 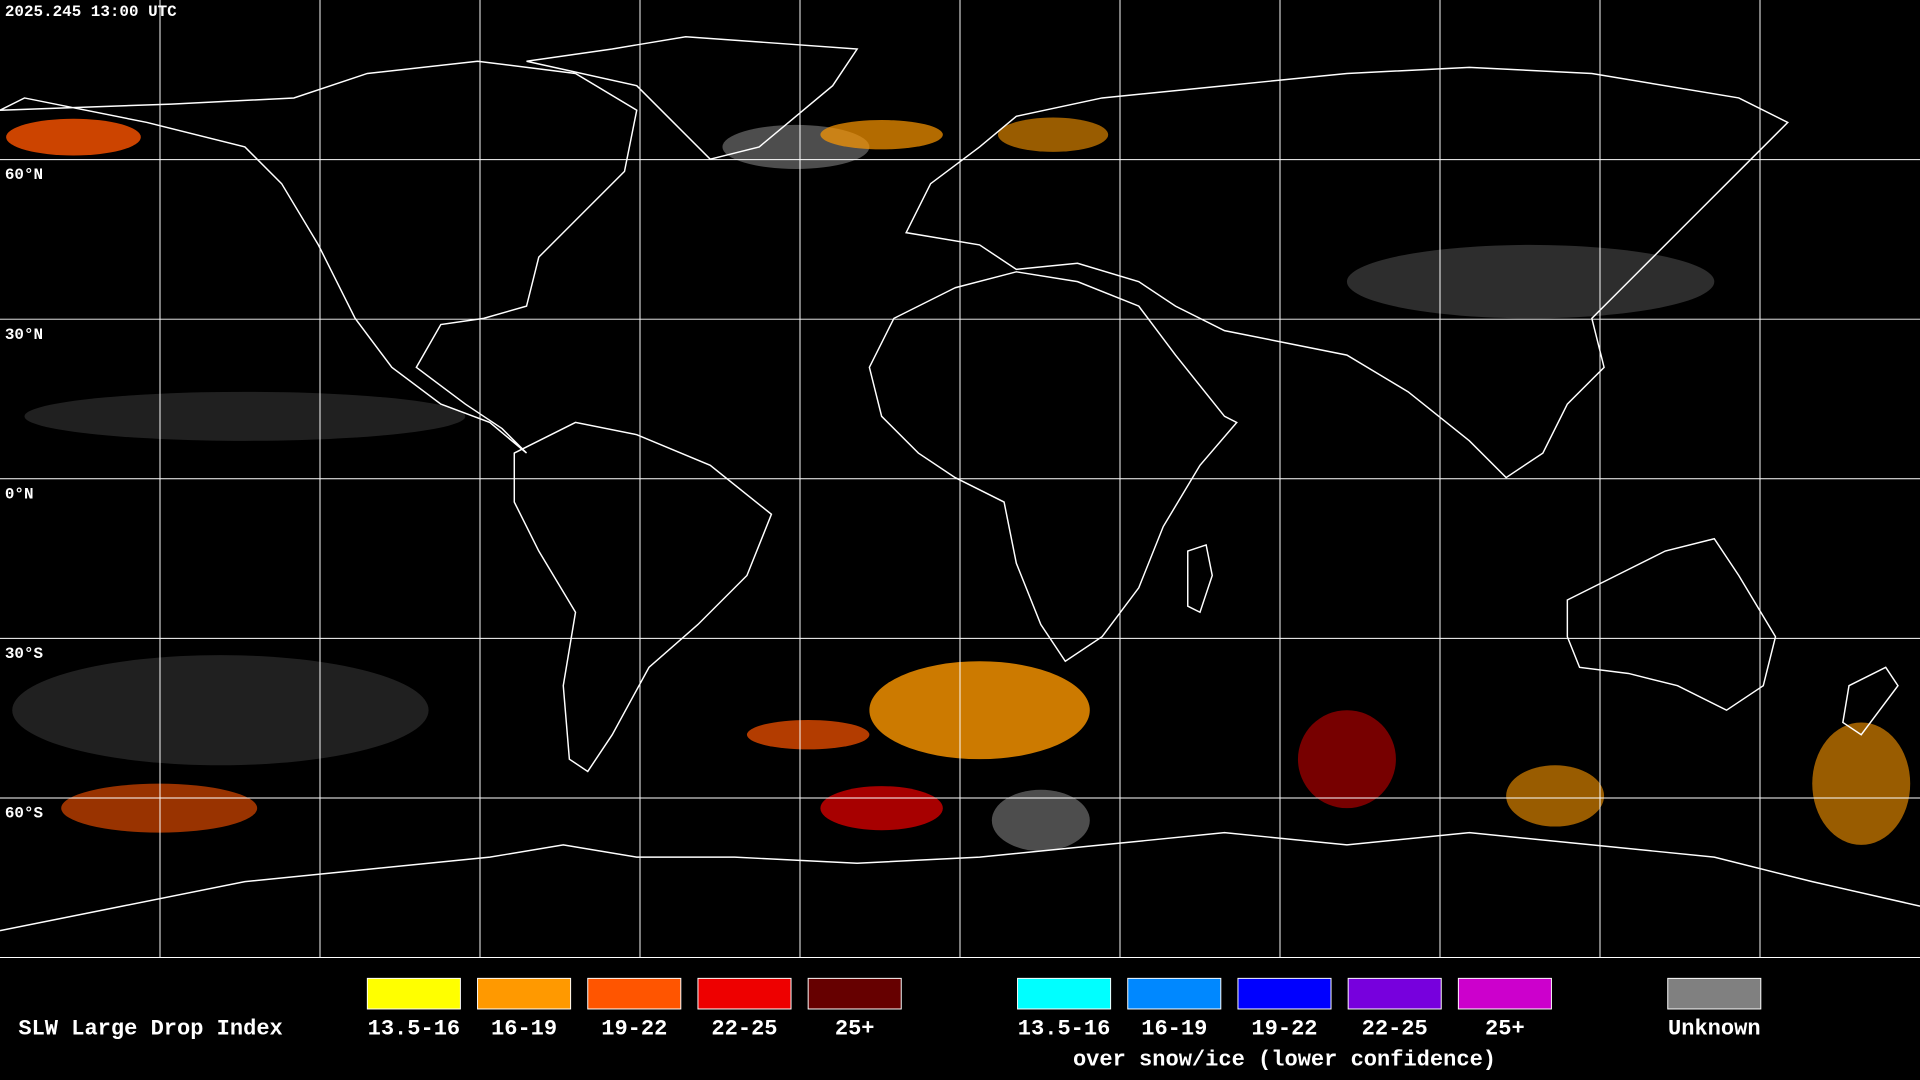 I want to click on legend-caption: over snow/ice (lower confidence), so click(x=1284, y=1059).